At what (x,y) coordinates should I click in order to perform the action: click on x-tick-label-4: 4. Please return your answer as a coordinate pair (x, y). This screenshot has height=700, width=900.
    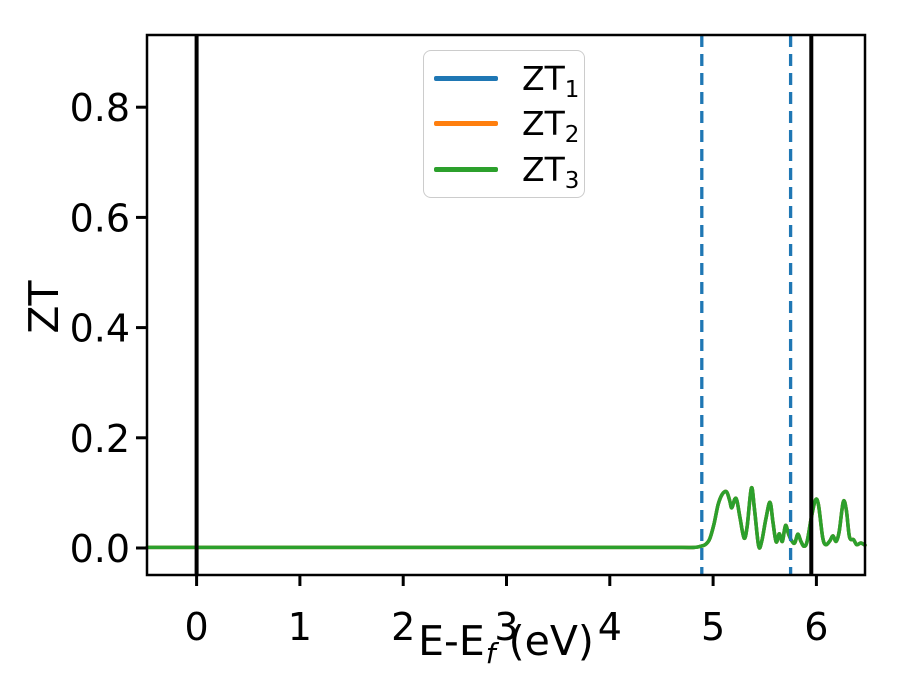
    Looking at the image, I should click on (610, 627).